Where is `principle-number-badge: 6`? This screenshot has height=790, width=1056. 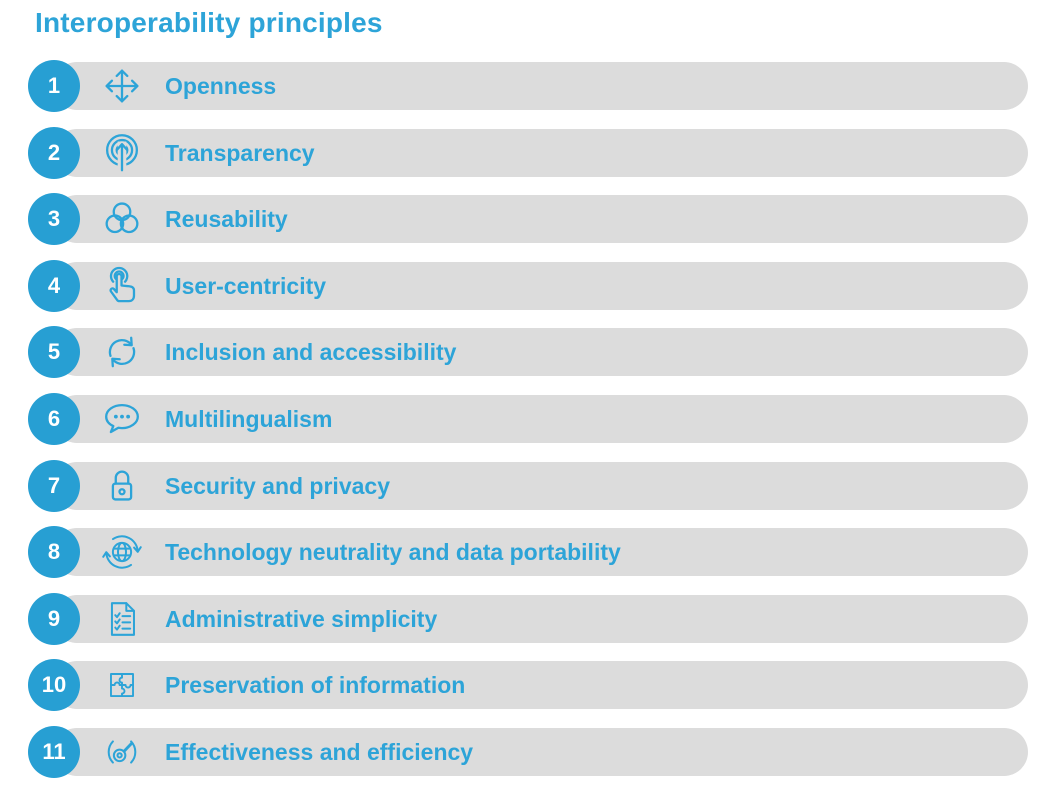 principle-number-badge: 6 is located at coordinates (54, 418).